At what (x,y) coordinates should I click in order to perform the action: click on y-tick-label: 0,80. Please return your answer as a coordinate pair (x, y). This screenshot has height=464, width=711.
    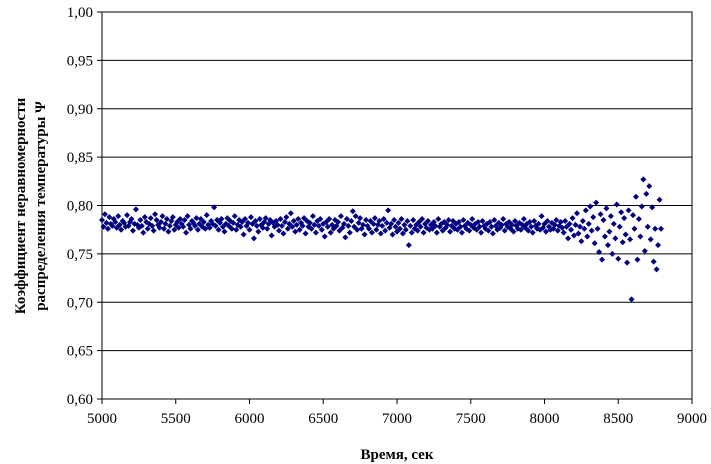
    Looking at the image, I should click on (80, 207).